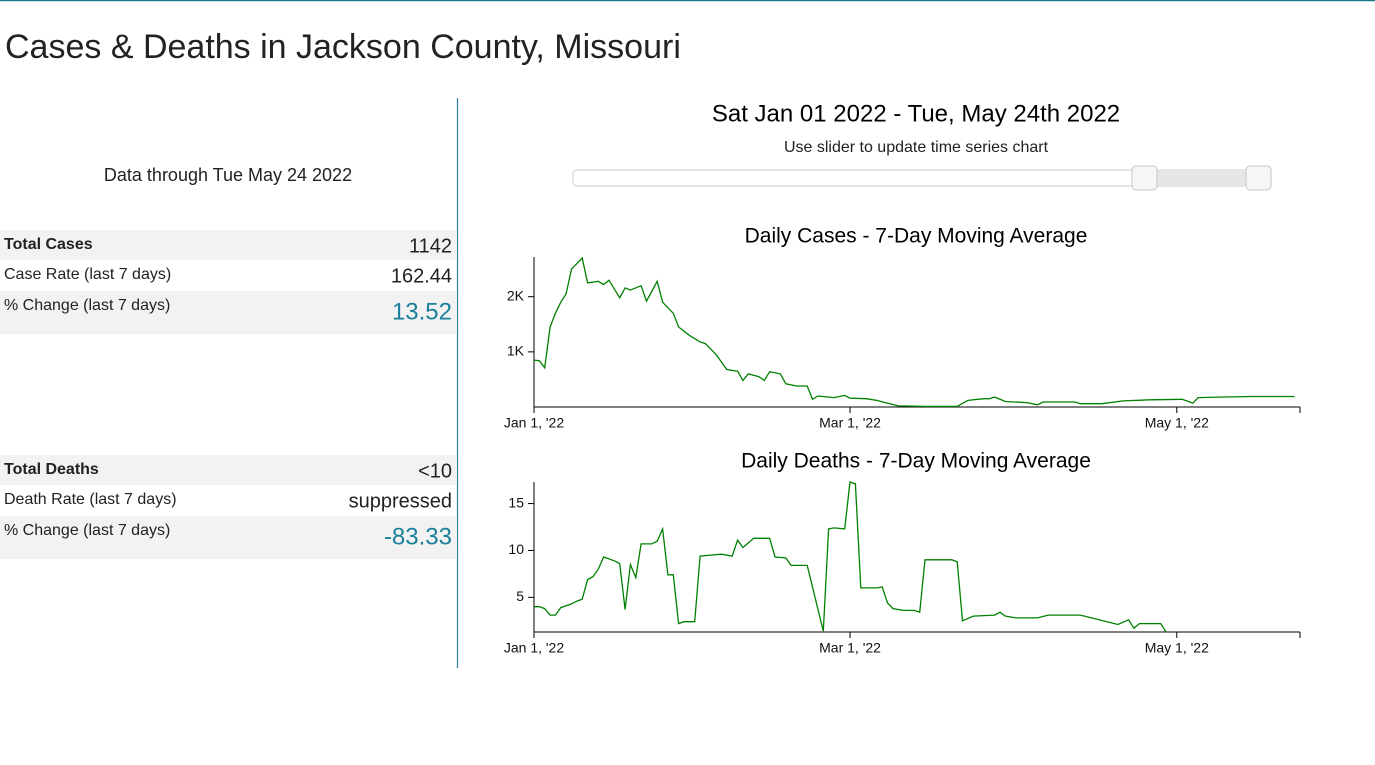 The width and height of the screenshot is (1375, 765). What do you see at coordinates (916, 461) in the screenshot?
I see `chart-title: Daily Deaths - 7-Day Moving Average` at bounding box center [916, 461].